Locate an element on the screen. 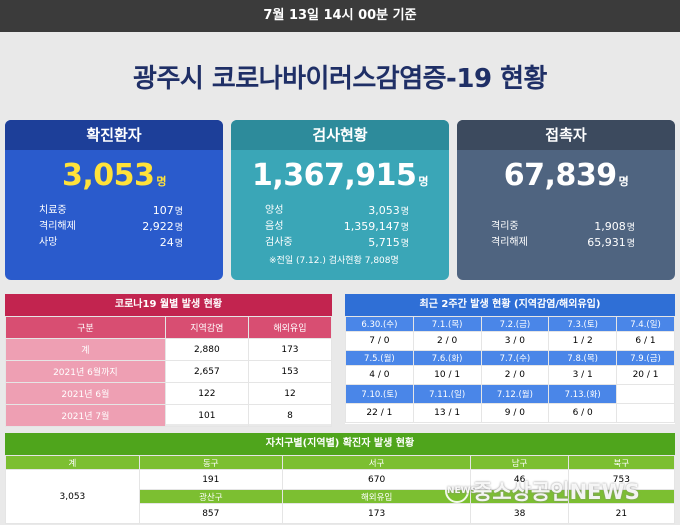  watermark-text: 중소상공인NEWS is located at coordinates (556, 492).